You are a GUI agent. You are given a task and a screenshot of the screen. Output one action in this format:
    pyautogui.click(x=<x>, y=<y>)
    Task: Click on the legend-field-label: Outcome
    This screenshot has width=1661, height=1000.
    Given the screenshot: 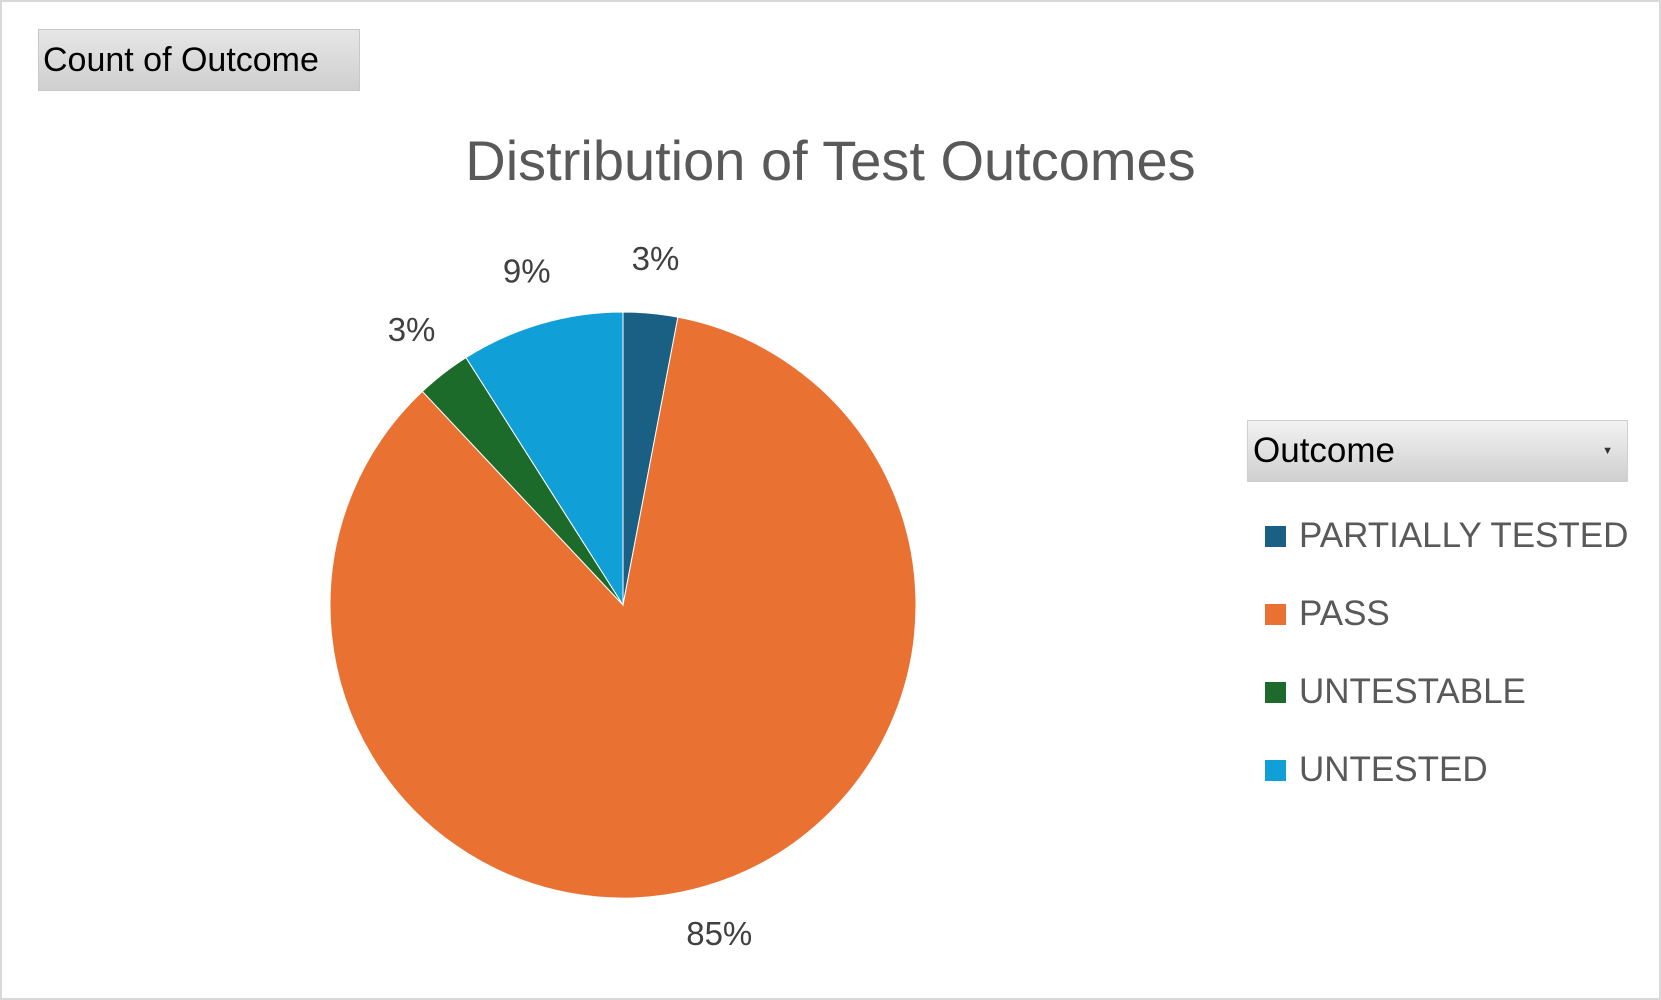 What is the action you would take?
    pyautogui.click(x=1324, y=450)
    